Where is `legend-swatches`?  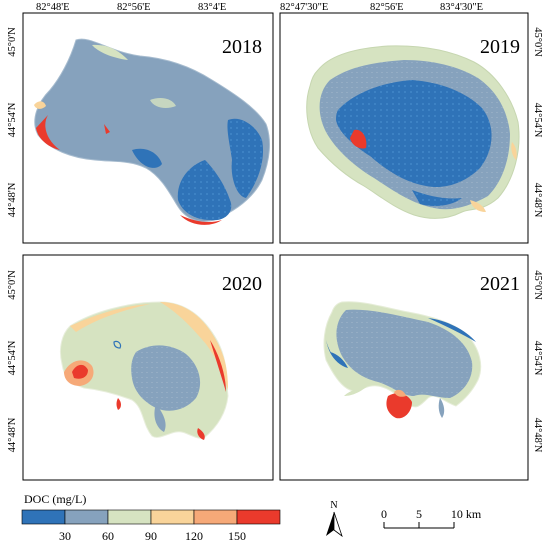 legend-swatches is located at coordinates (151, 517).